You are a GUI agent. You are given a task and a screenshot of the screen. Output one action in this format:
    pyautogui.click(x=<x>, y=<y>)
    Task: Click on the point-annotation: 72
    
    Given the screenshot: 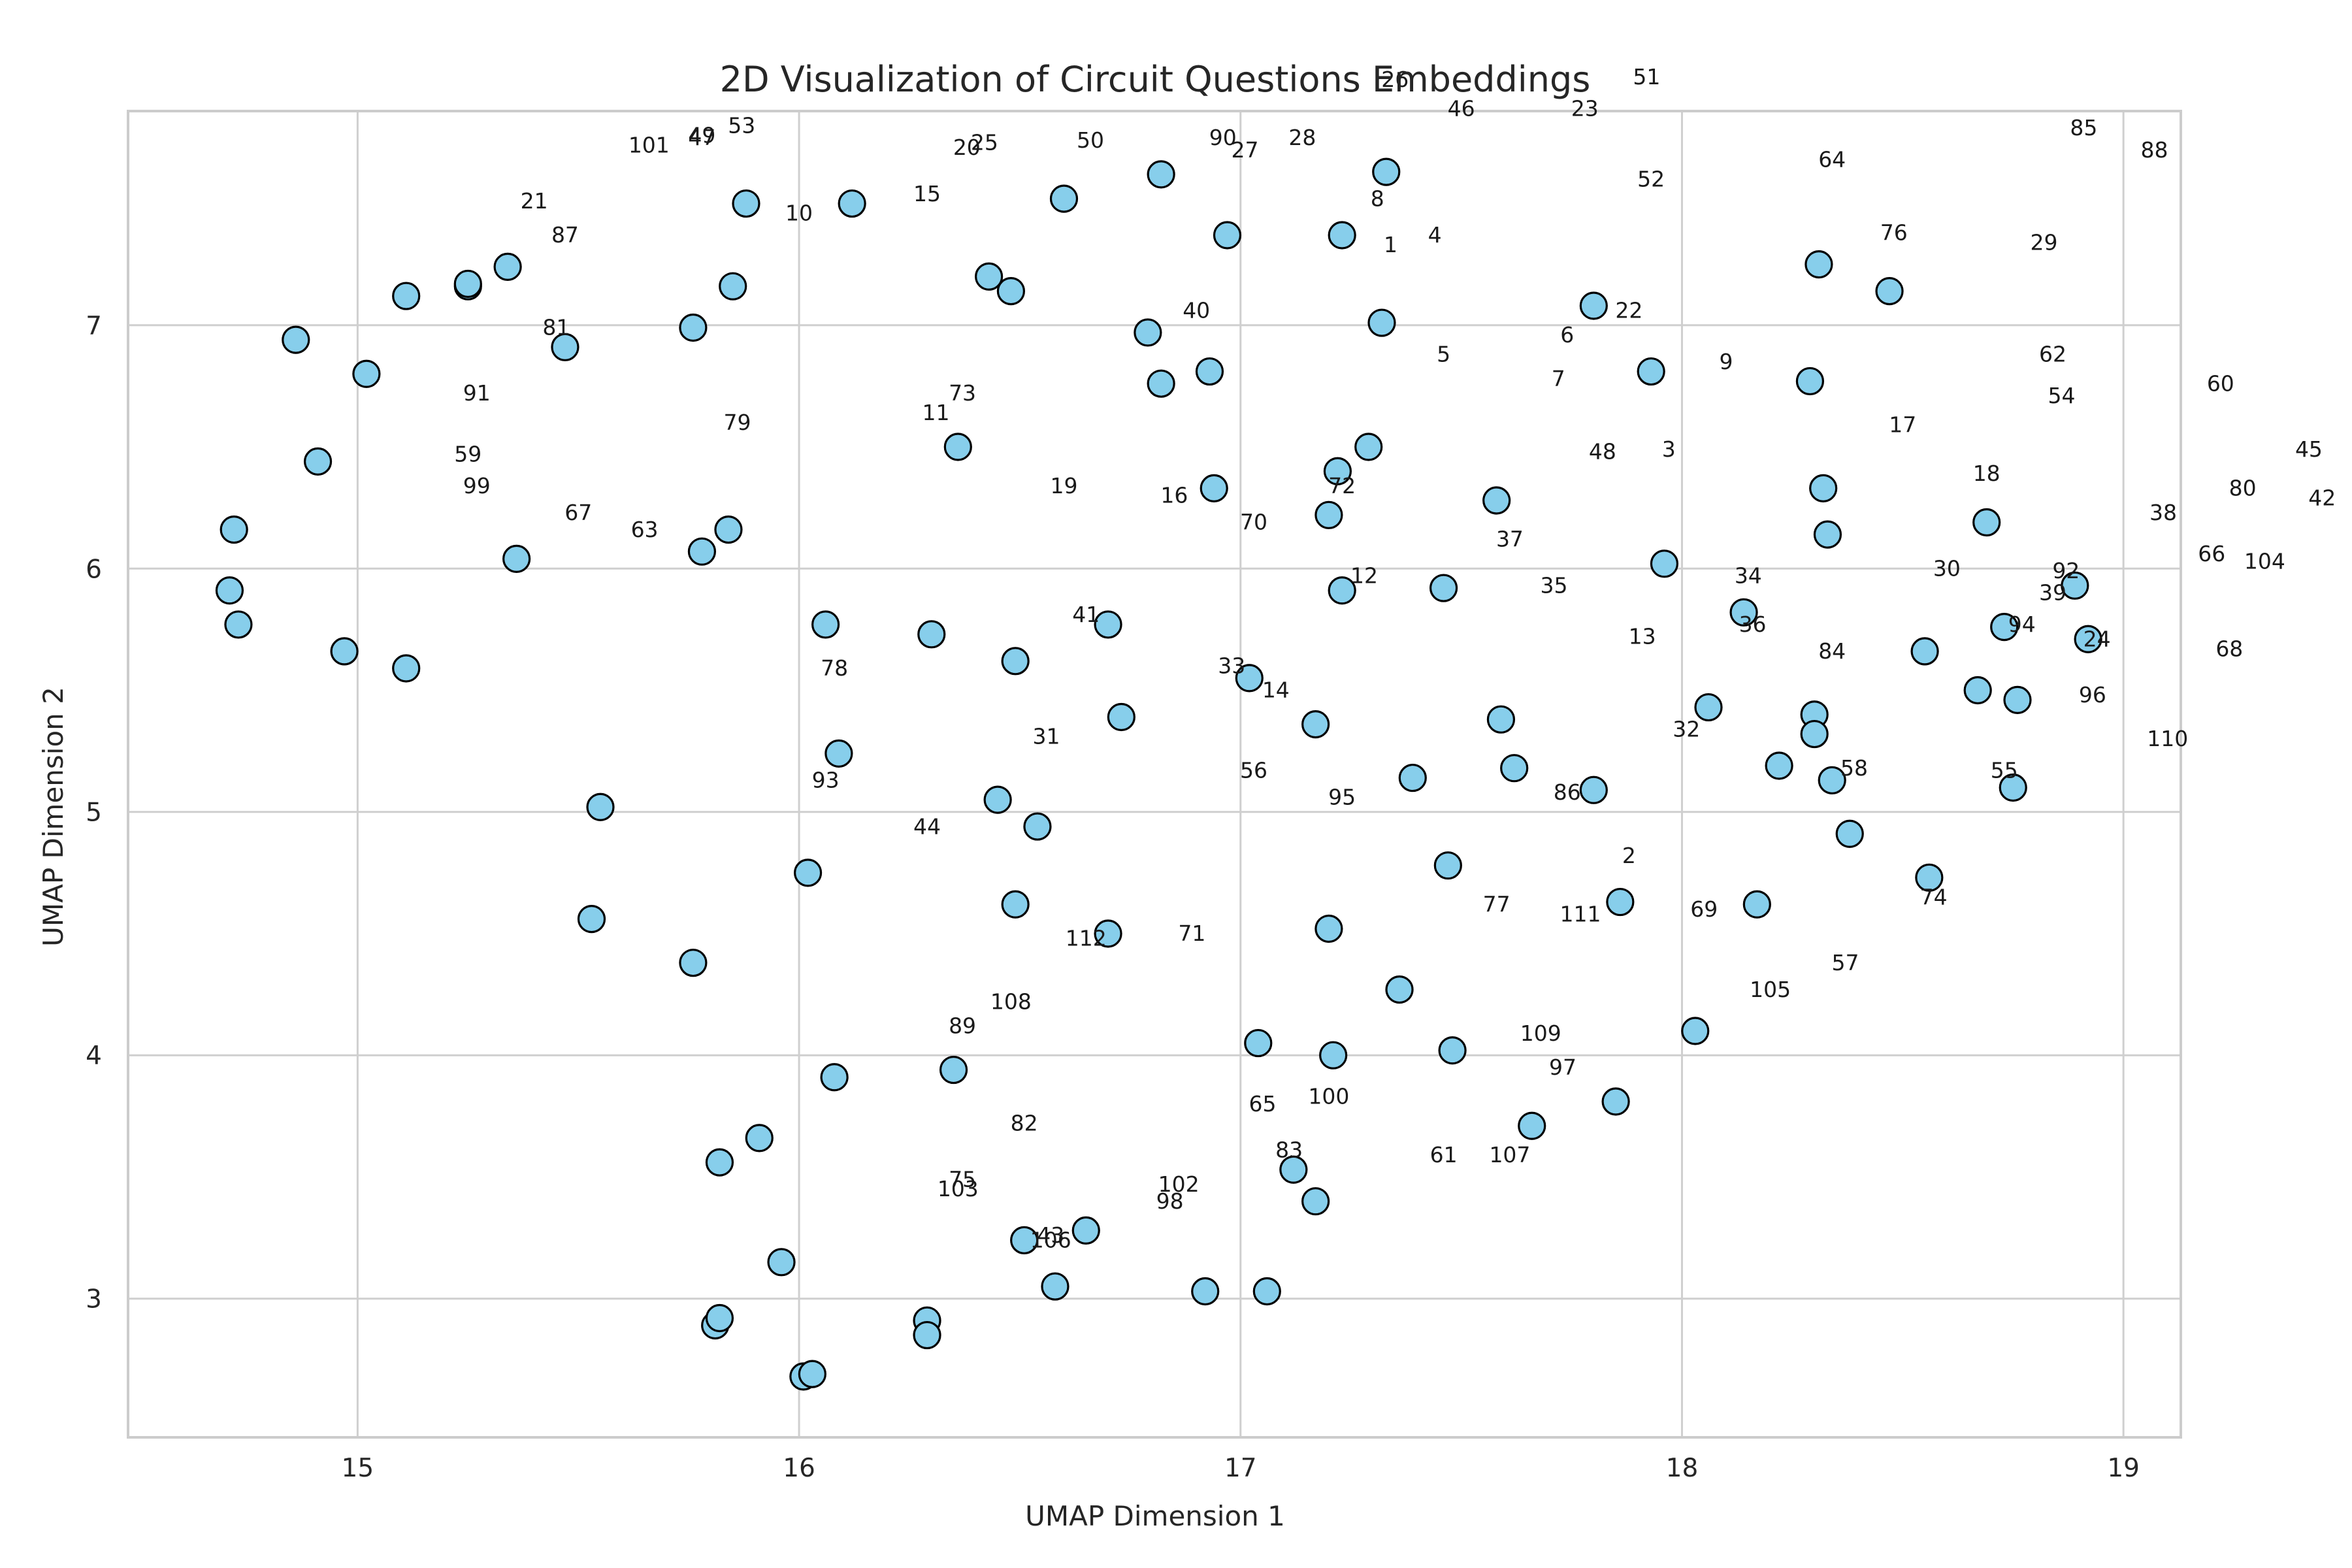 What is the action you would take?
    pyautogui.click(x=1342, y=485)
    